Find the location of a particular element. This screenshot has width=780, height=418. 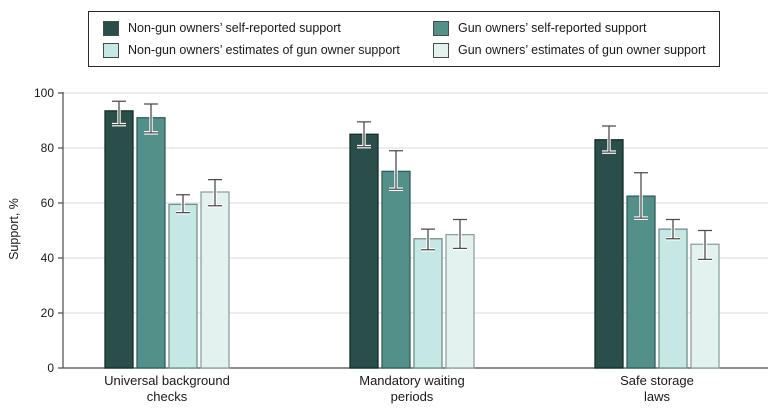

y-tick-label: 60 is located at coordinates (48, 203).